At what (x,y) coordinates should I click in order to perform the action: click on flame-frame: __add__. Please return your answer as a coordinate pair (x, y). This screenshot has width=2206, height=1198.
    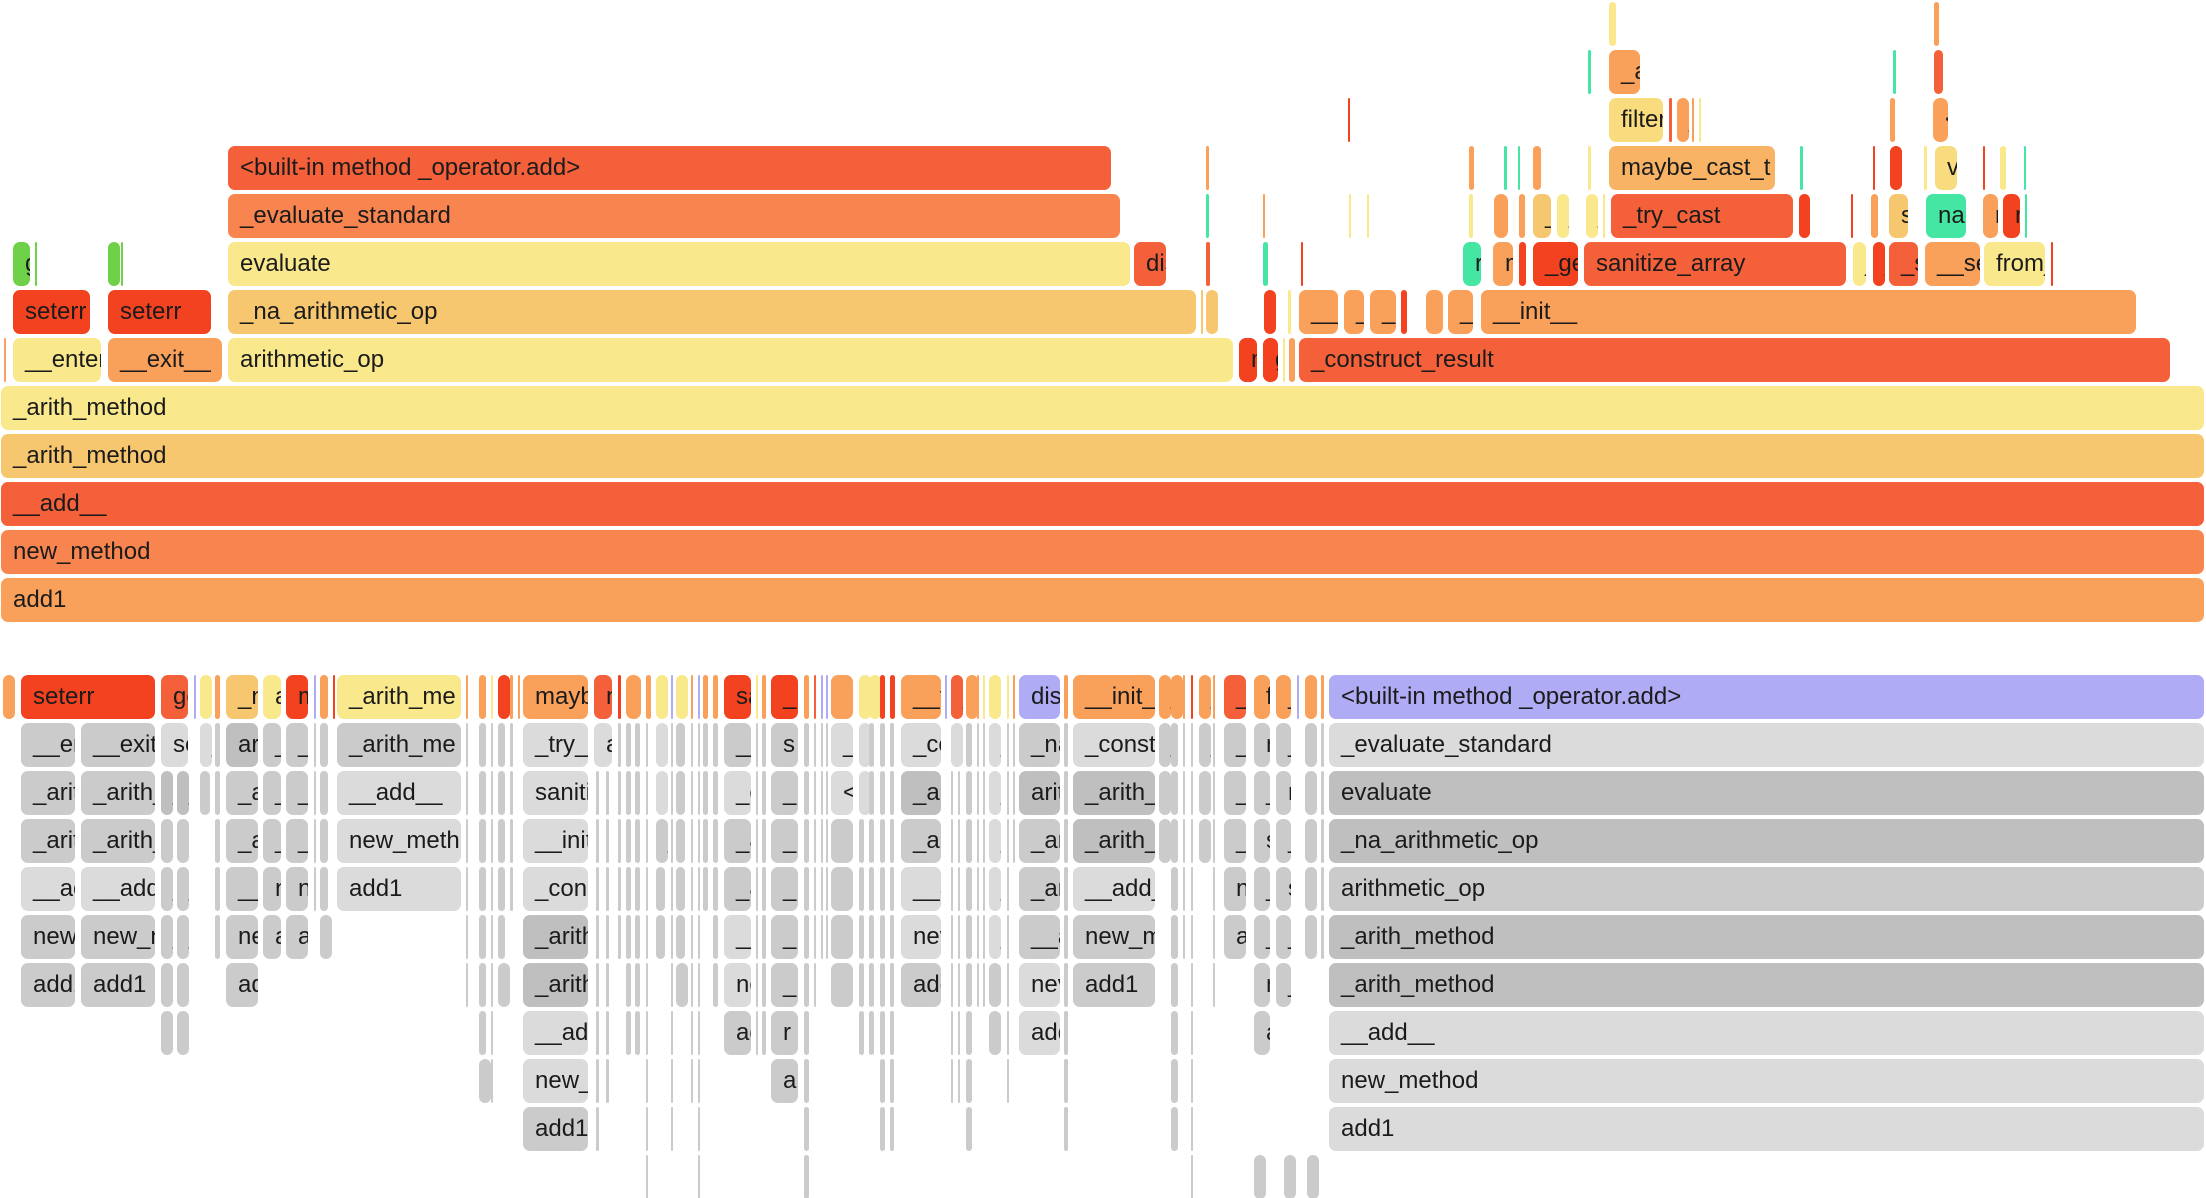
    Looking at the image, I should click on (1766, 1033).